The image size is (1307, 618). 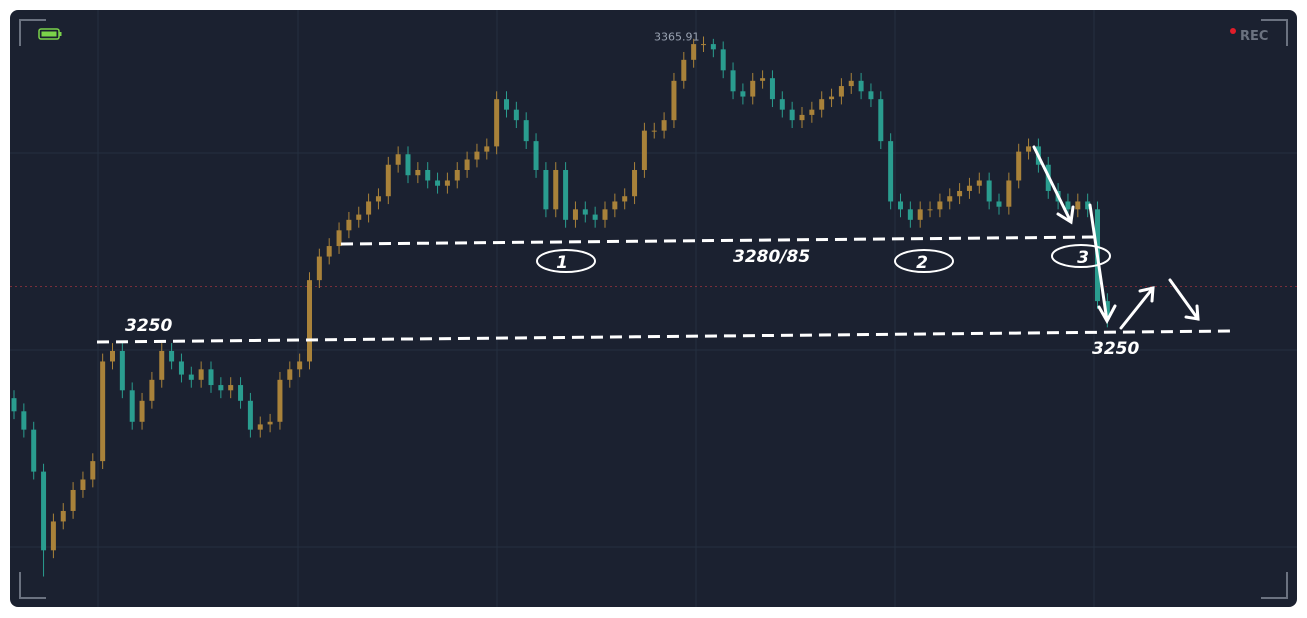 I want to click on resistance-line, so click(x=720, y=240).